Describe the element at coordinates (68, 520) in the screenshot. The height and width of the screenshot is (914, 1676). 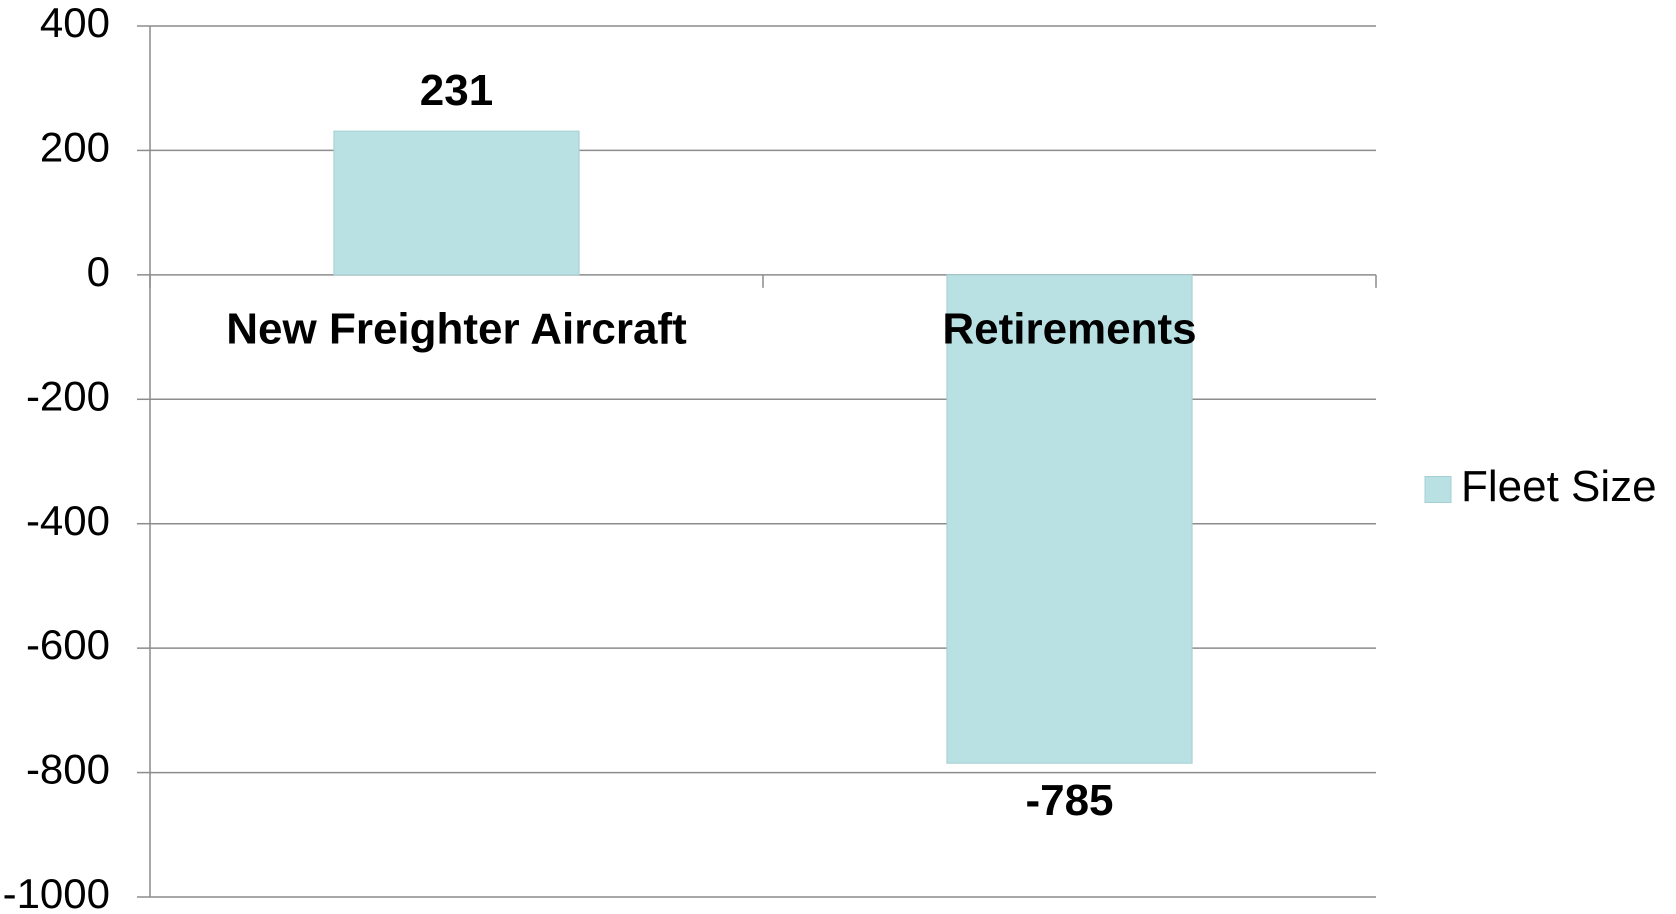
I see `y-tick-label: -400` at that location.